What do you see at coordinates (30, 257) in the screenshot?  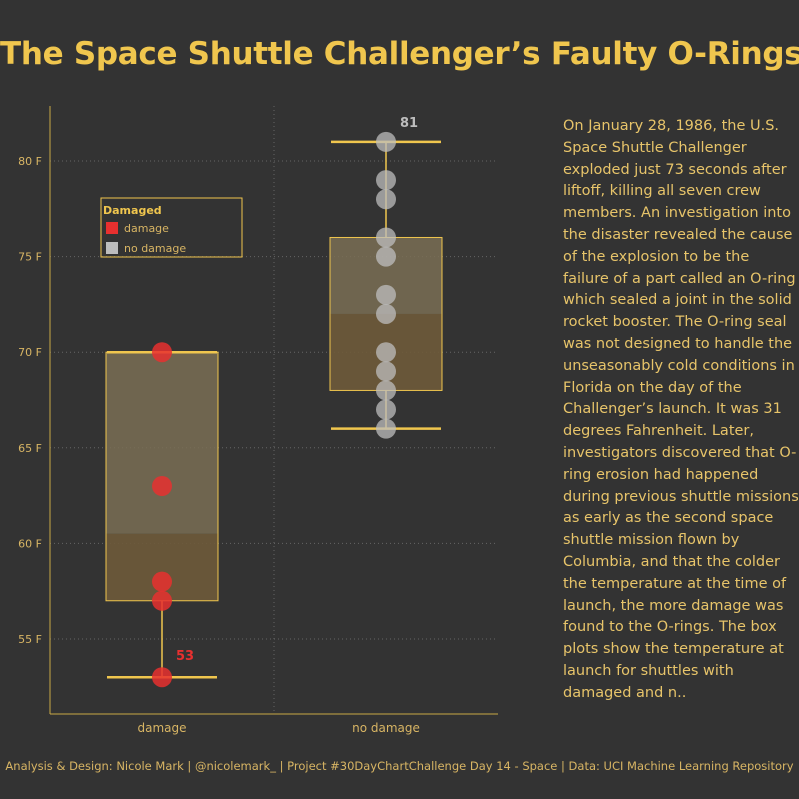 I see `y-tick-label: 75 F` at bounding box center [30, 257].